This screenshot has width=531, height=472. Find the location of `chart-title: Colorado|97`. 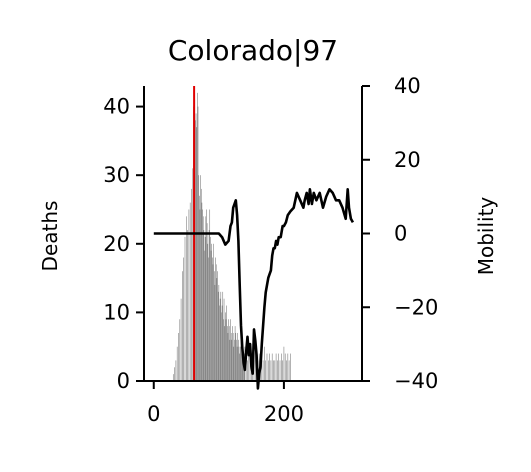

chart-title: Colorado|97 is located at coordinates (253, 50).